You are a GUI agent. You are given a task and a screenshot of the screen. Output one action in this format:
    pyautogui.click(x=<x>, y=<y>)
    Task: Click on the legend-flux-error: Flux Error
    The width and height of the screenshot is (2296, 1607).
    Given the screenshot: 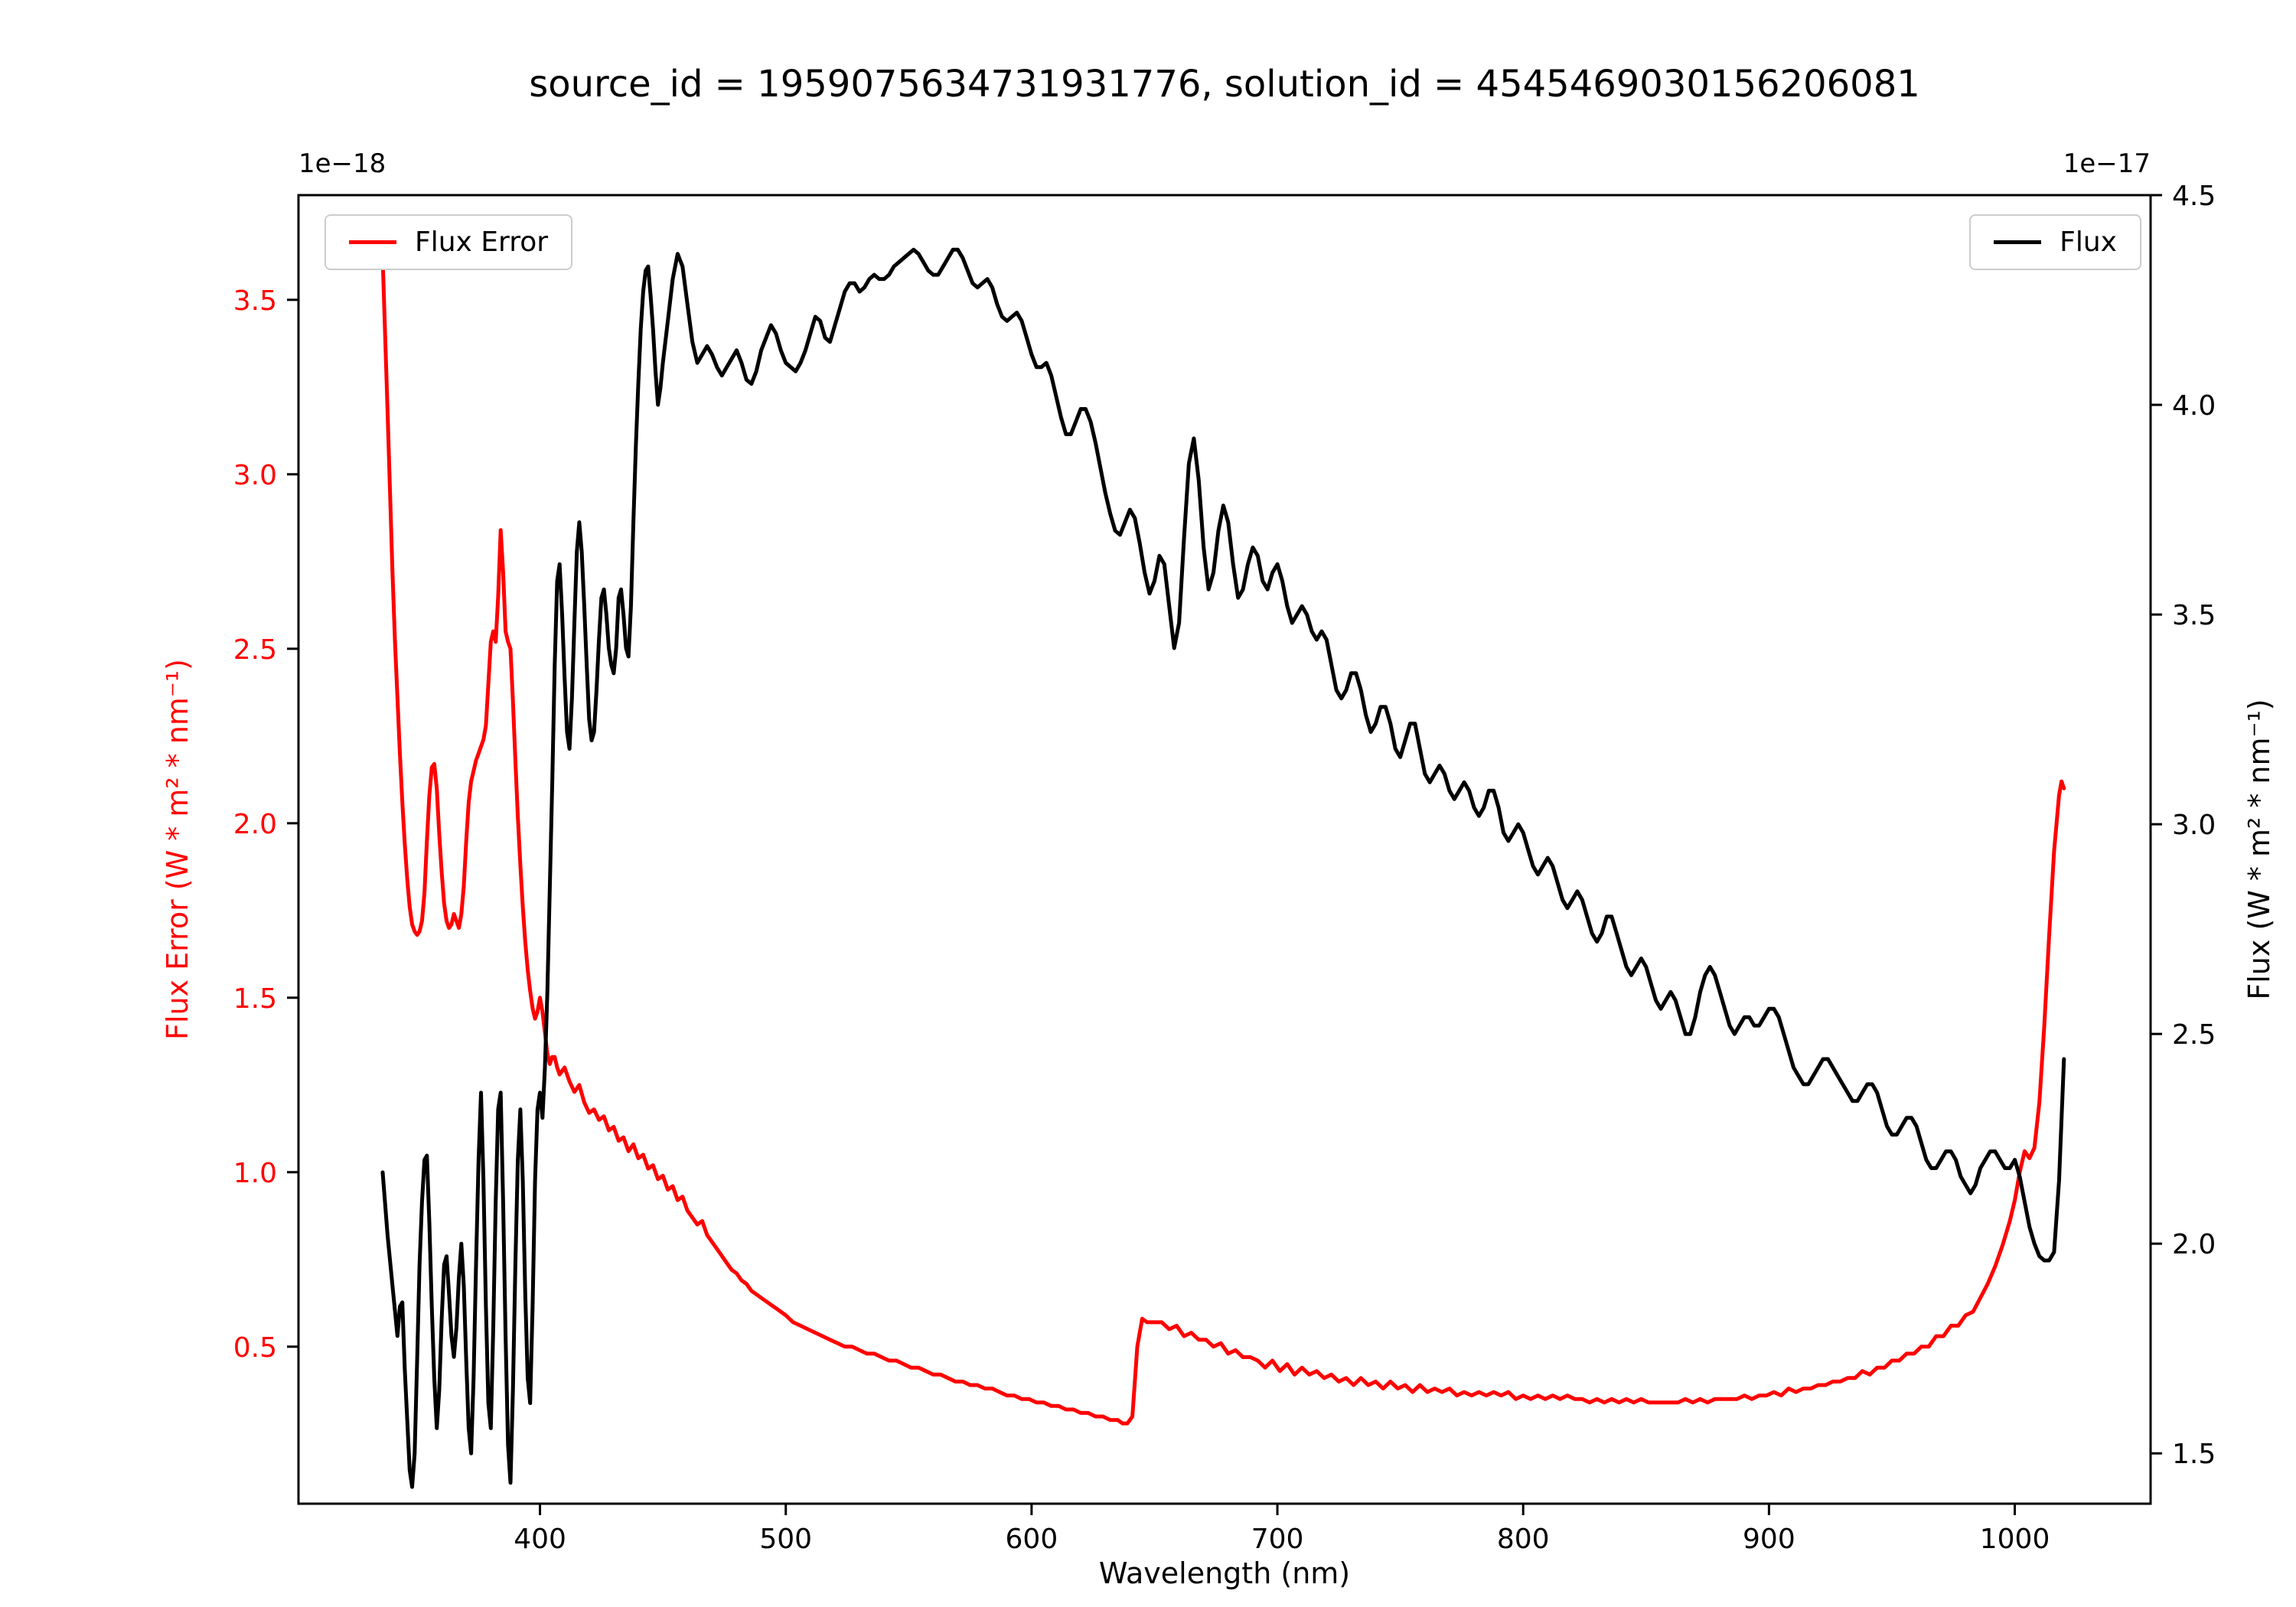 What is the action you would take?
    pyautogui.click(x=449, y=242)
    